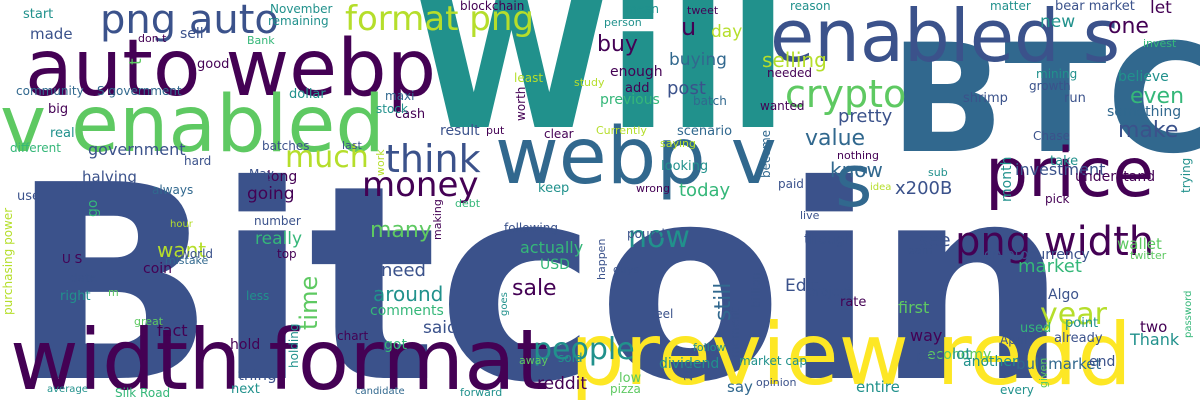  I want to click on word-community: community, so click(50, 91).